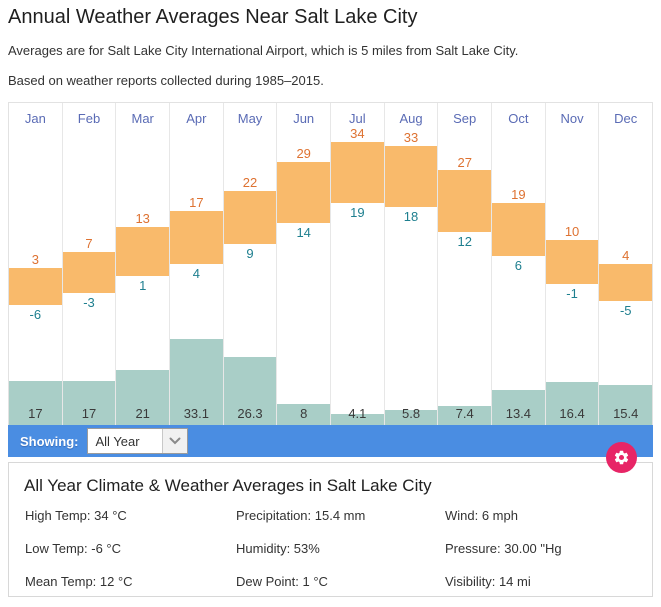  What do you see at coordinates (250, 413) in the screenshot?
I see `precipitation-value: 26.3` at bounding box center [250, 413].